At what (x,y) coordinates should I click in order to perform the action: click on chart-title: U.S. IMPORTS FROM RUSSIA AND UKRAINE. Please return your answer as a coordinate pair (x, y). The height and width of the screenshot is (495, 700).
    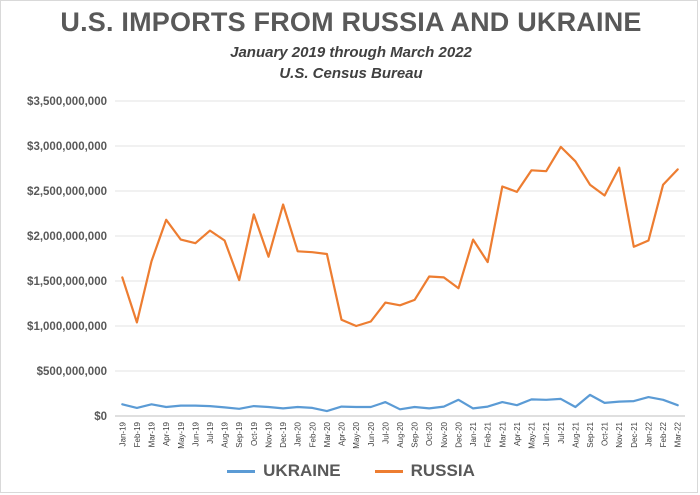
    Looking at the image, I should click on (351, 22).